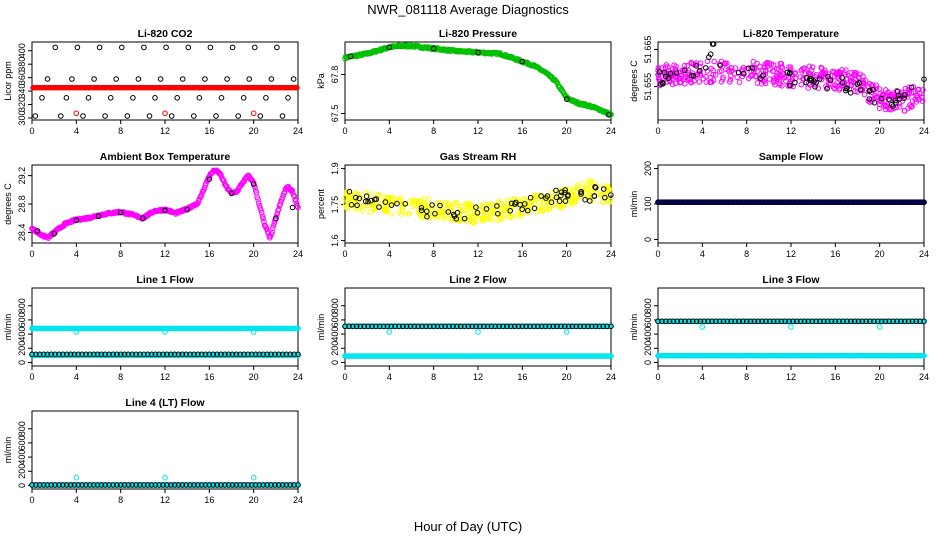 Image resolution: width=936 pixels, height=540 pixels. I want to click on x-tick-label: 12, so click(478, 254).